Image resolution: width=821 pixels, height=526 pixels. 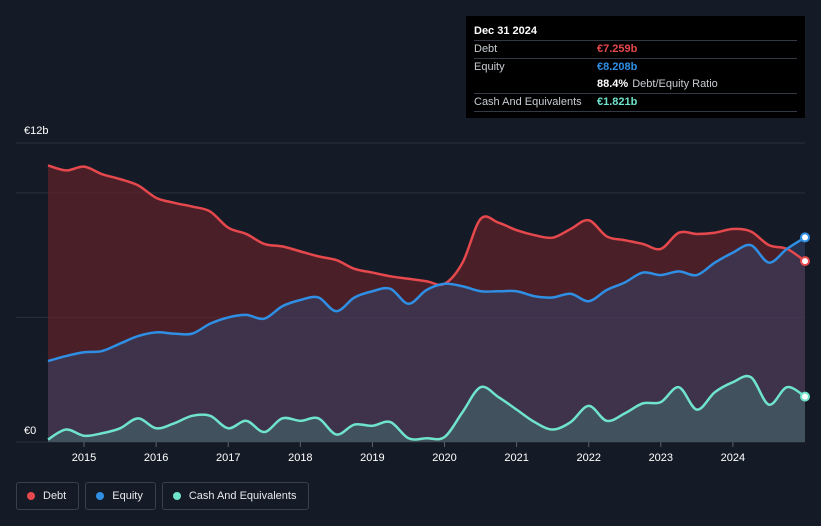 What do you see at coordinates (805, 261) in the screenshot?
I see `end-marker-debt` at bounding box center [805, 261].